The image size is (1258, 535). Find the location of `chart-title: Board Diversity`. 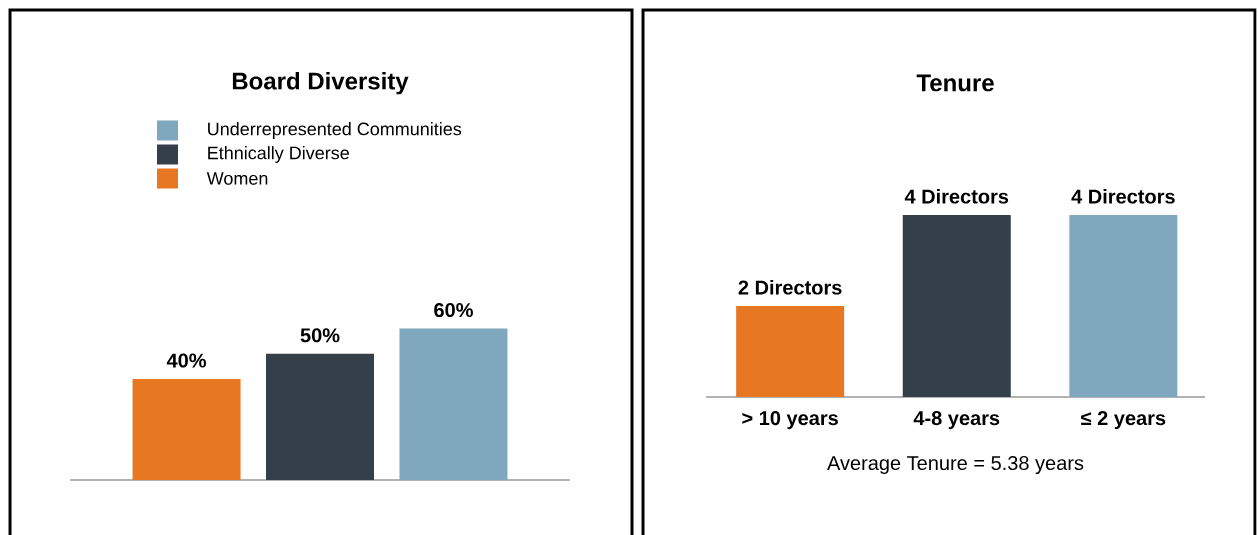

chart-title: Board Diversity is located at coordinates (320, 83).